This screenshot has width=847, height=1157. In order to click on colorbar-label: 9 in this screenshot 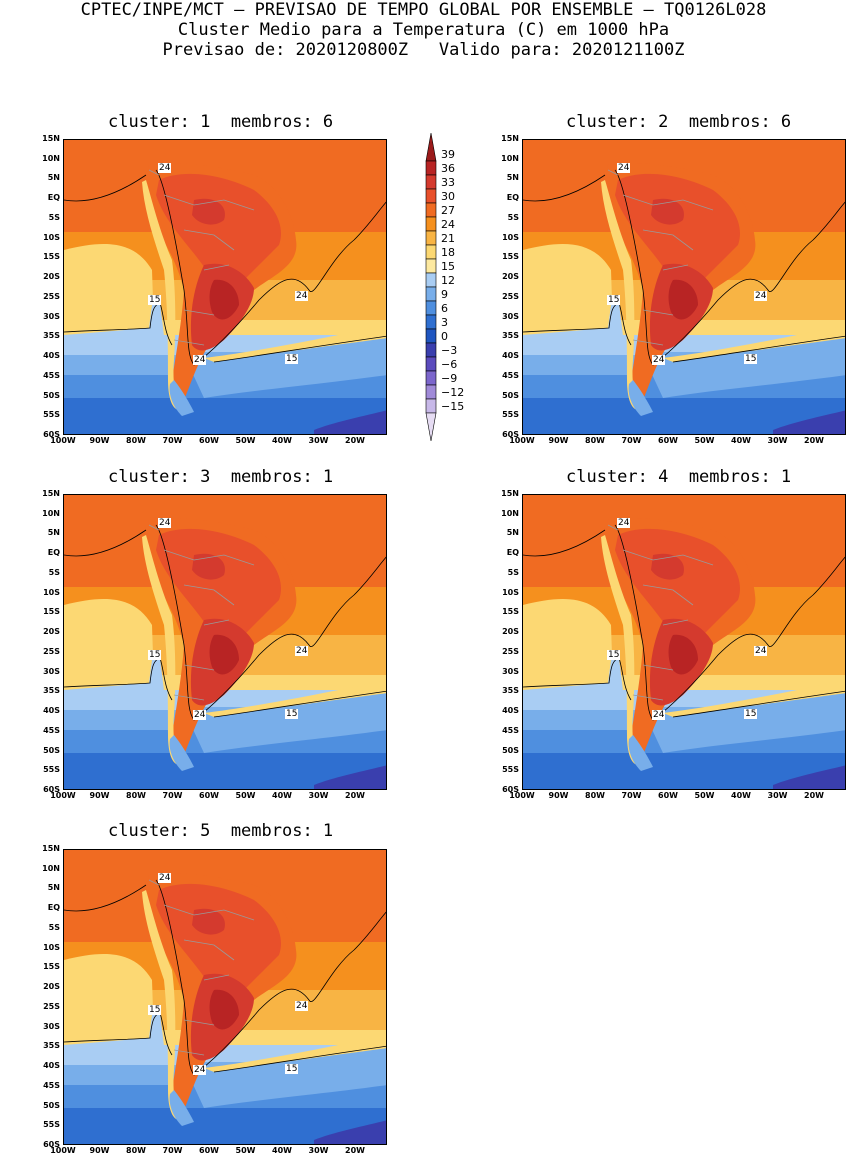, I will do `click(444, 294)`.